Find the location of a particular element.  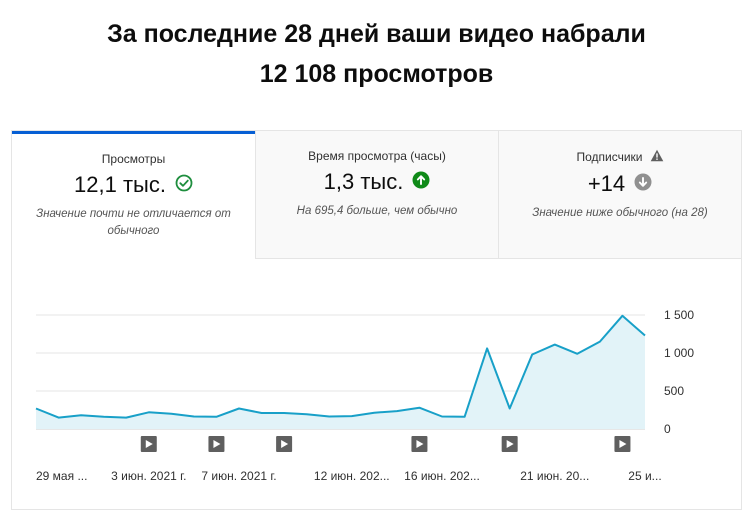

tab-label: Подписчики is located at coordinates (620, 157).